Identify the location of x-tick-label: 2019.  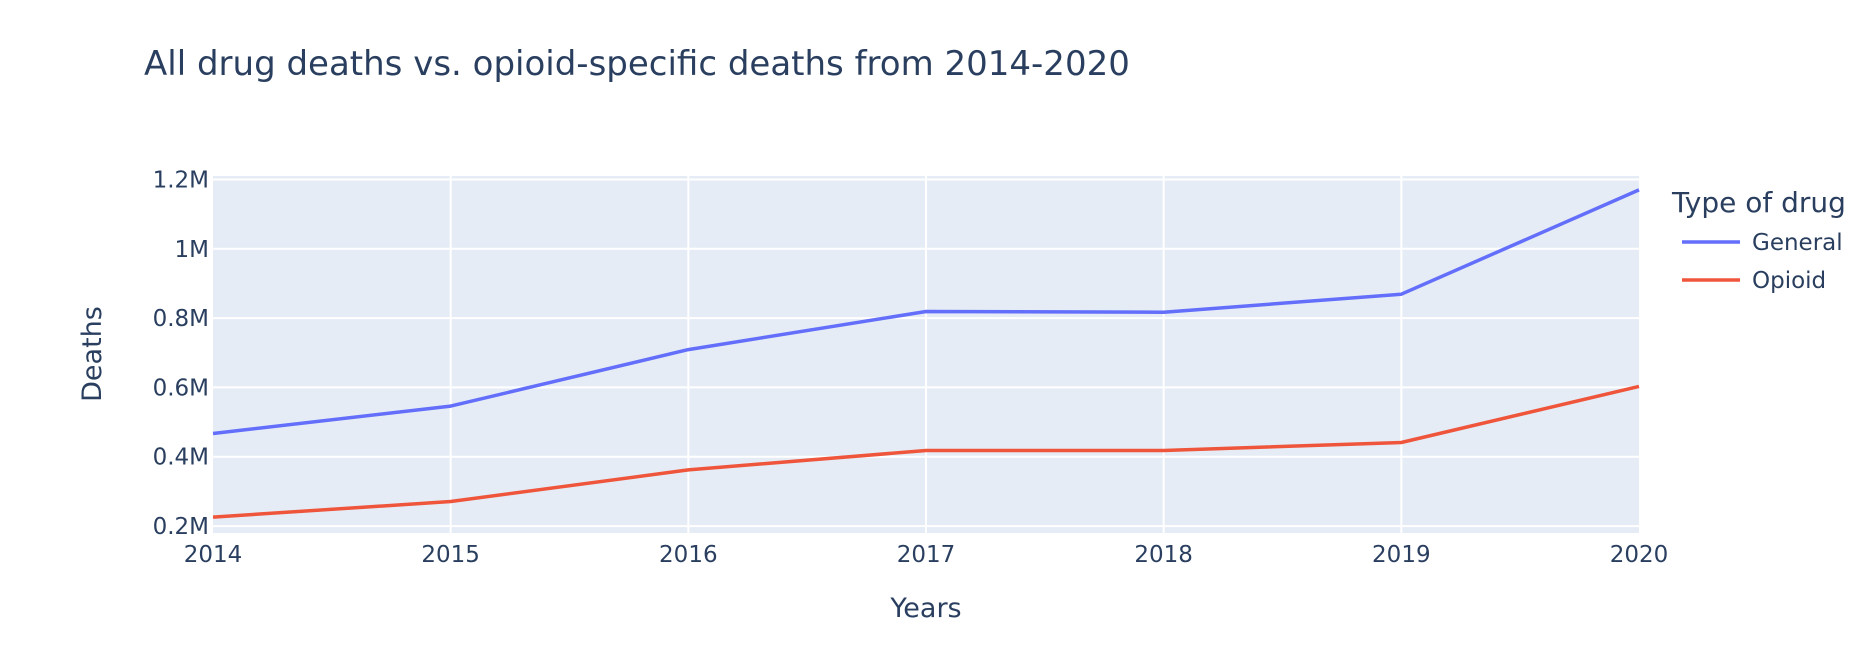
(1401, 555).